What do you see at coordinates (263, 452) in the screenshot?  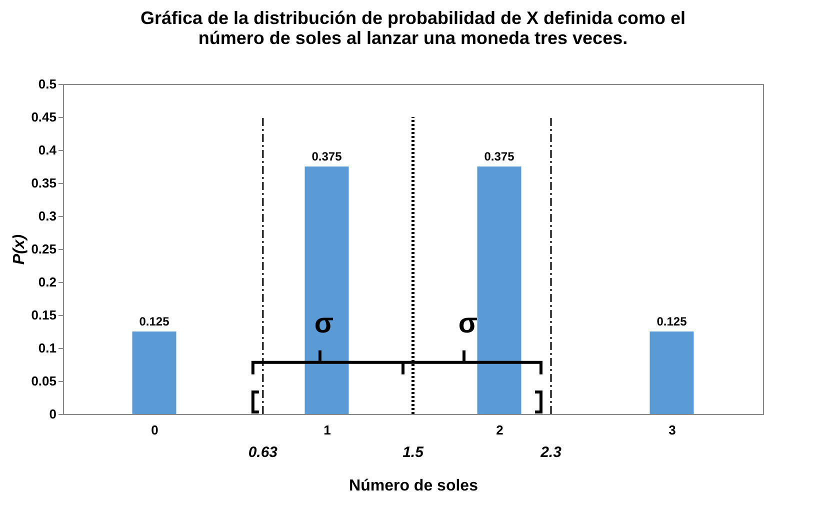 I see `ref-line-label: 0.63` at bounding box center [263, 452].